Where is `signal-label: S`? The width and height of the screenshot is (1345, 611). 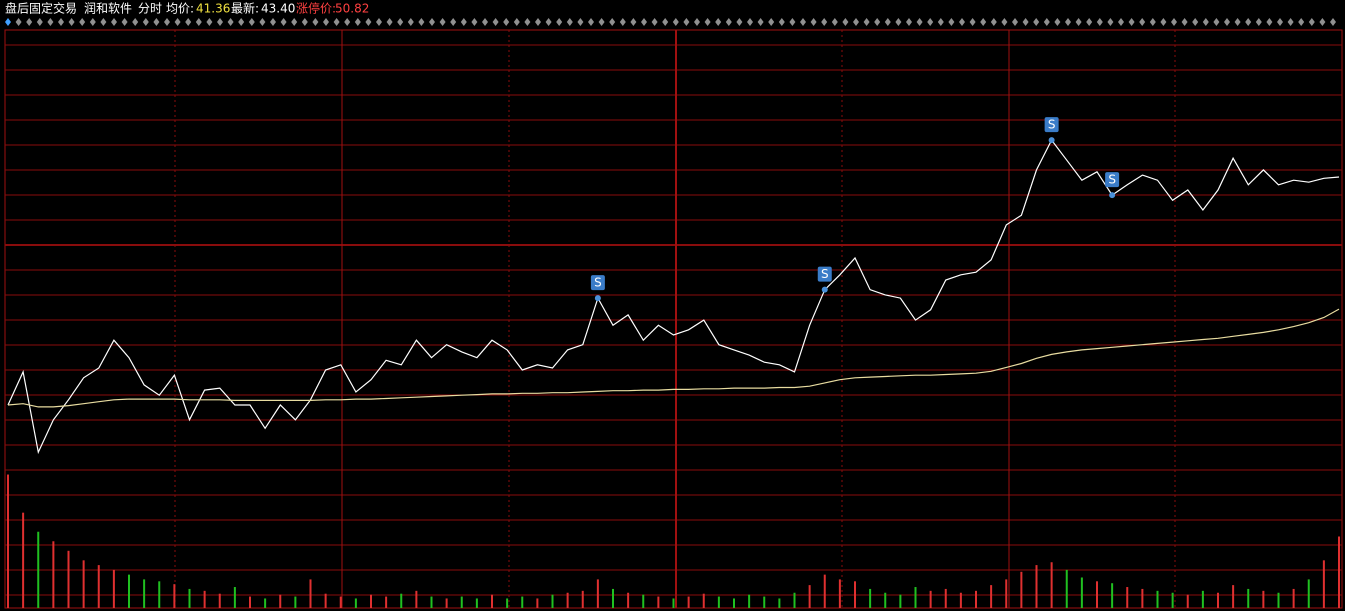 signal-label: S is located at coordinates (1112, 180).